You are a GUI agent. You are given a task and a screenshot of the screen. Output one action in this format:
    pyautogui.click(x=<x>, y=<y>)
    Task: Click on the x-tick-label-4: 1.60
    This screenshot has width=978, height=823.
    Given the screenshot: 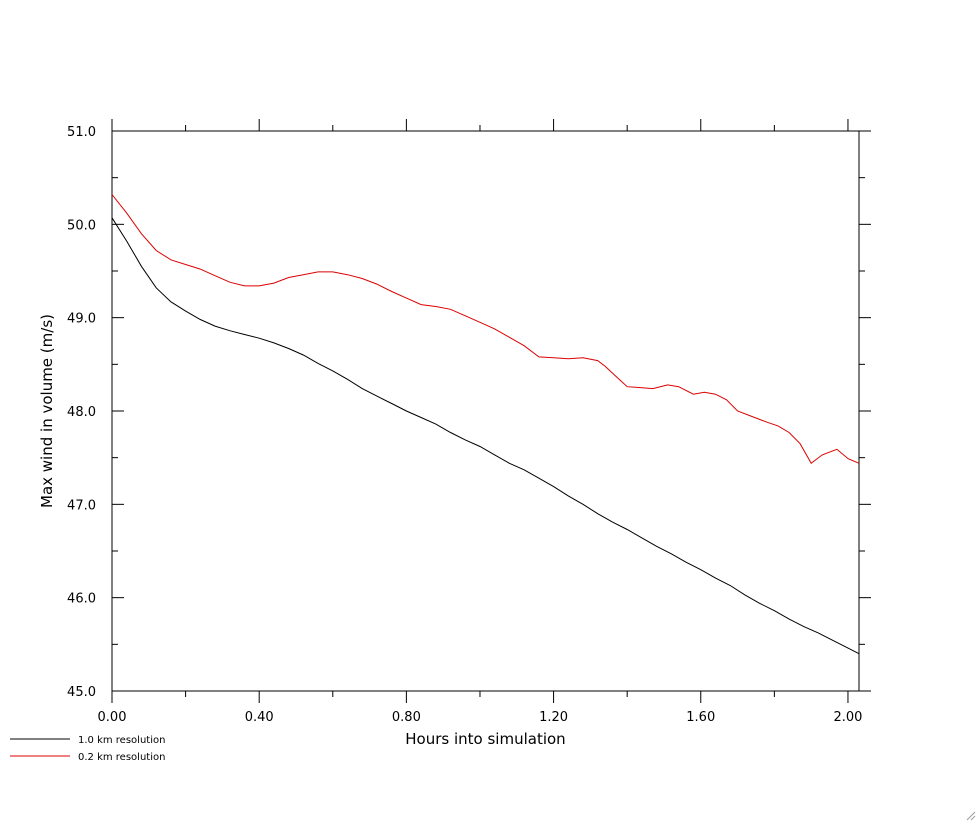 What is the action you would take?
    pyautogui.click(x=700, y=717)
    